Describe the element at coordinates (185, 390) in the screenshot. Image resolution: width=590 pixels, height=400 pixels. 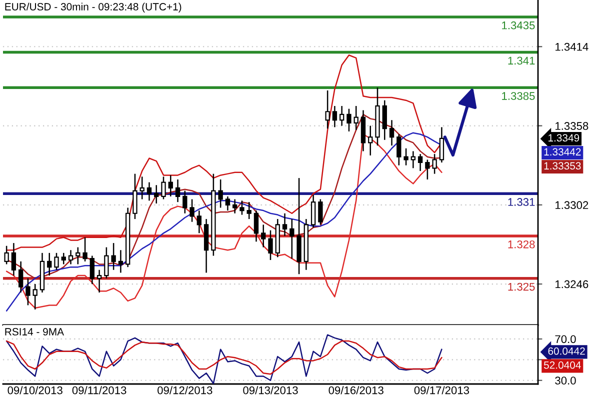
I see `x-tick-label: 09/12/2013` at that location.